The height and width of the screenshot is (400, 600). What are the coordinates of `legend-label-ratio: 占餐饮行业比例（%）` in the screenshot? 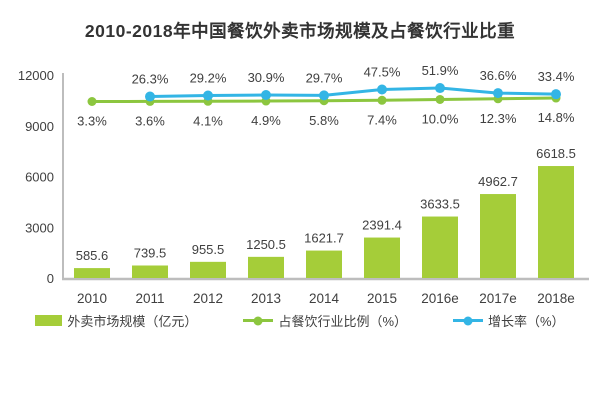 It's located at (342, 321).